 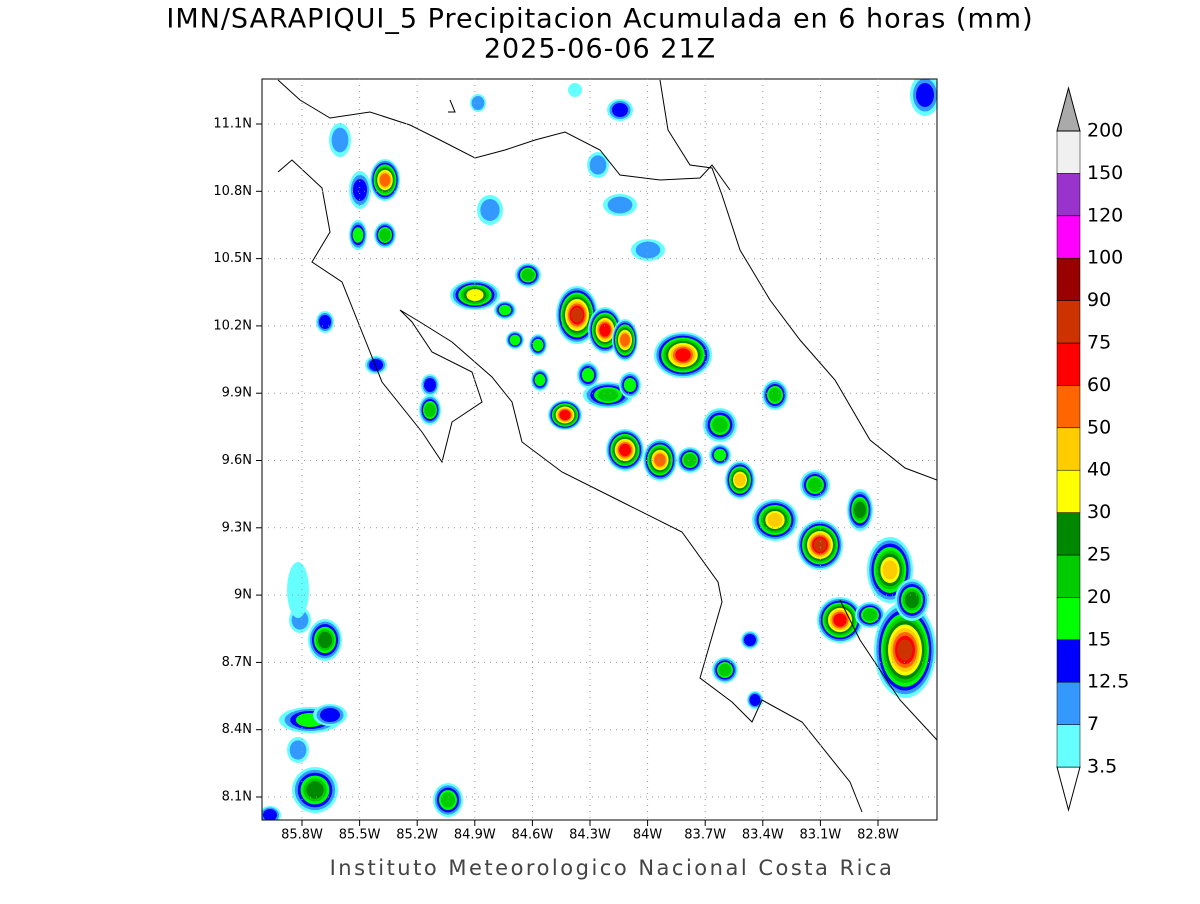 I want to click on lon-label: 84.6W, so click(x=532, y=835).